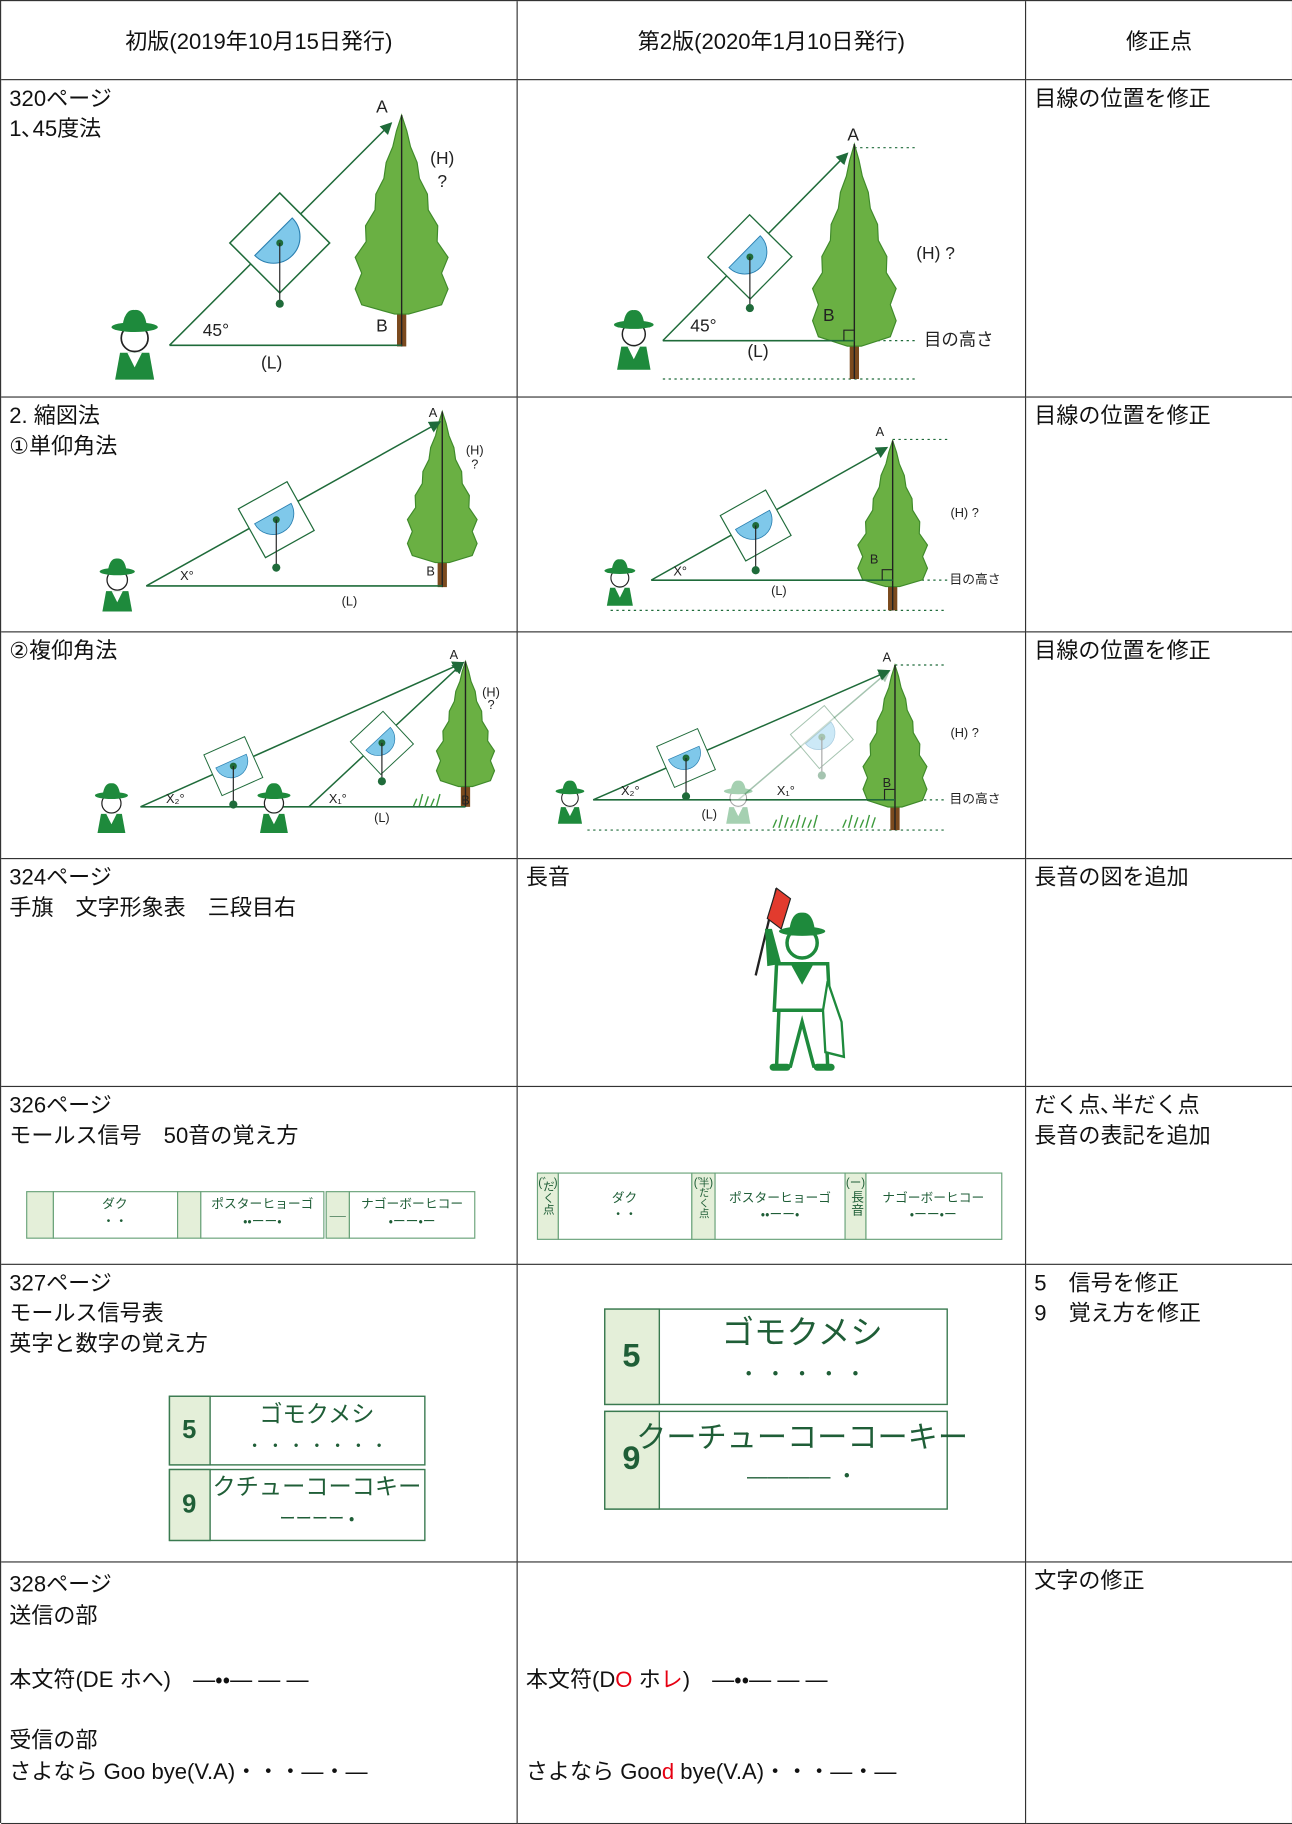  Describe the element at coordinates (738, 798) in the screenshot. I see `scout-head` at that location.